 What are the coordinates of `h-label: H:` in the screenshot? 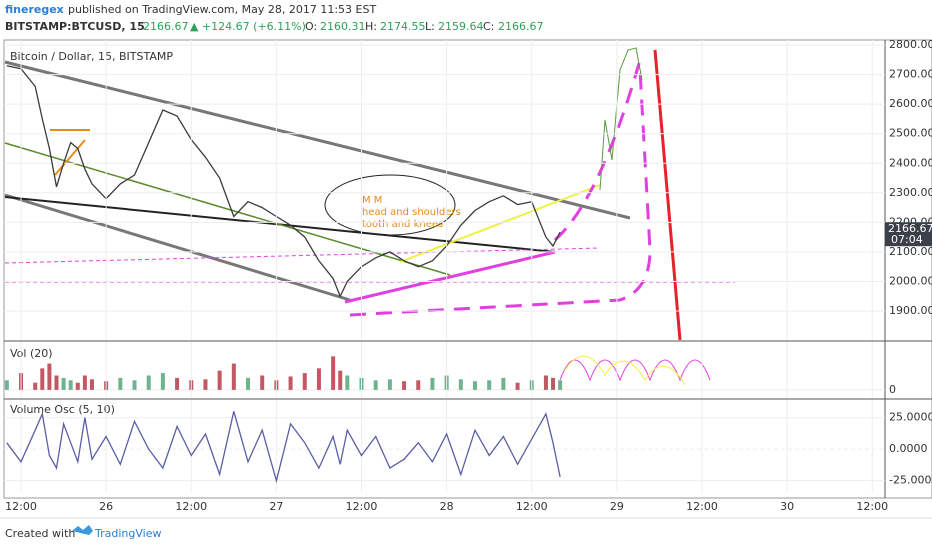 It's located at (371, 26).